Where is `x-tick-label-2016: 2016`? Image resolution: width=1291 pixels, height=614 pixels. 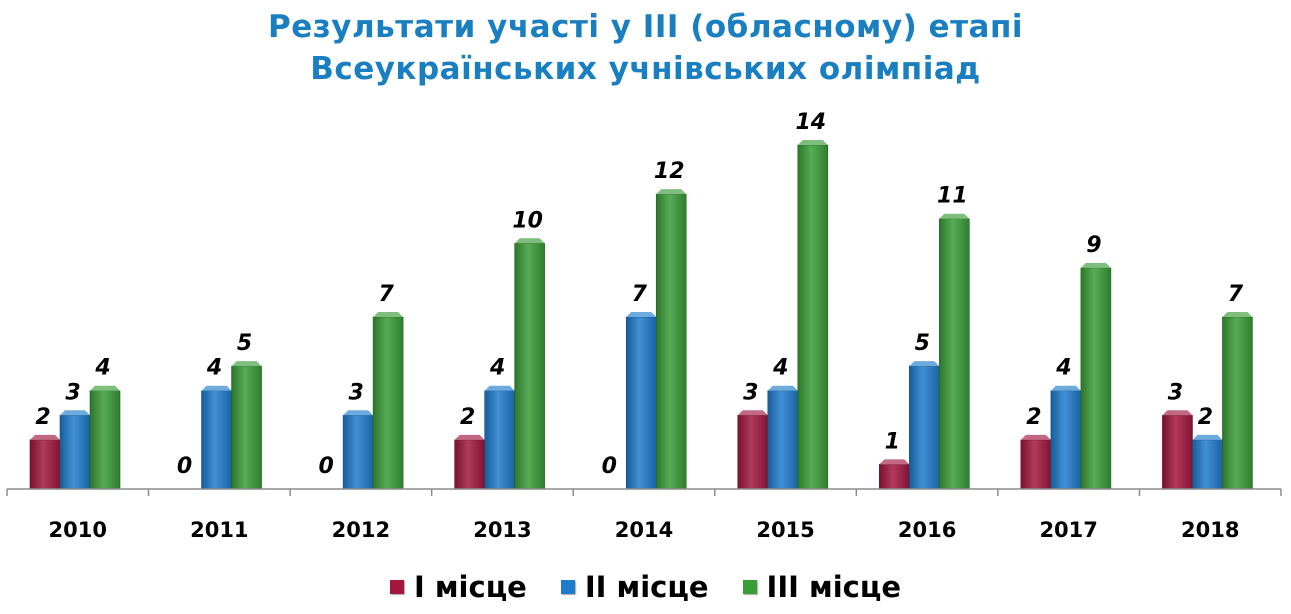 x-tick-label-2016: 2016 is located at coordinates (927, 530).